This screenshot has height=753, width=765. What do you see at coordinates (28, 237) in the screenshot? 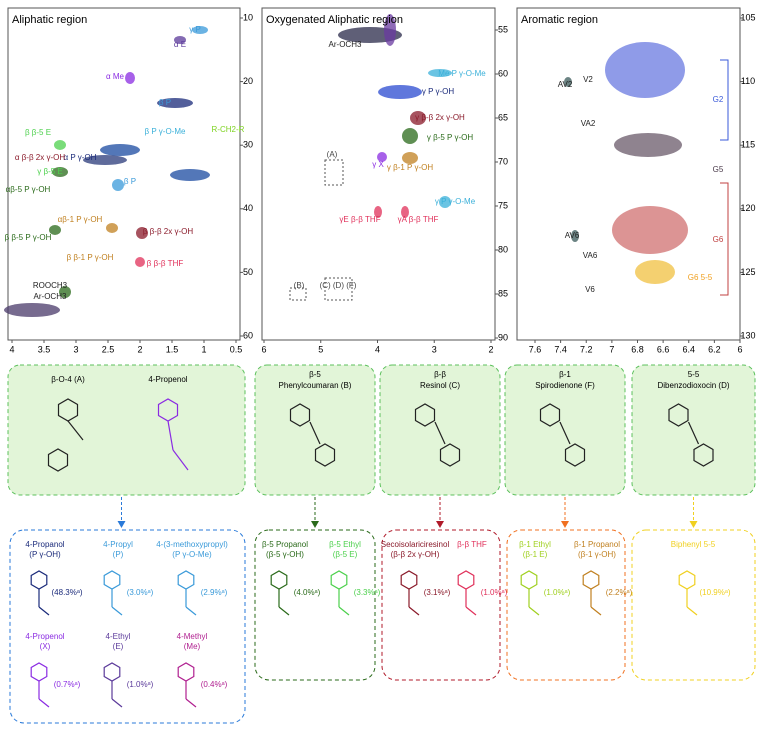
I see `peak-label: β β-5 P γ-OH` at bounding box center [28, 237].